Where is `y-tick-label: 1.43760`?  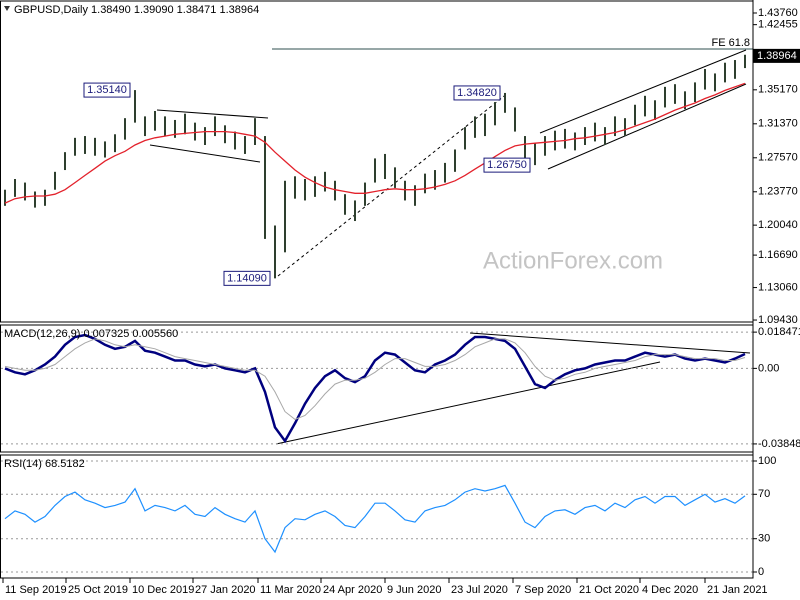
y-tick-label: 1.43760 is located at coordinates (778, 13).